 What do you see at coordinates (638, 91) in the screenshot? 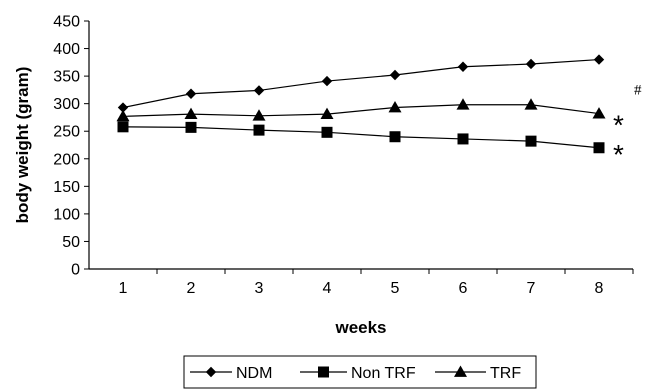
I see `annotation-hash: #` at bounding box center [638, 91].